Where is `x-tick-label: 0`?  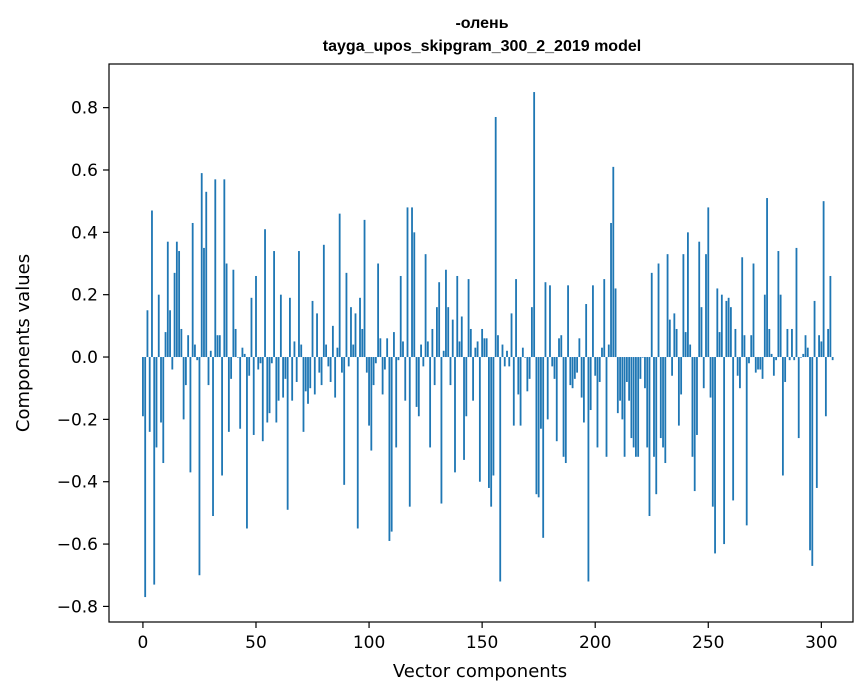 x-tick-label: 0 is located at coordinates (143, 643).